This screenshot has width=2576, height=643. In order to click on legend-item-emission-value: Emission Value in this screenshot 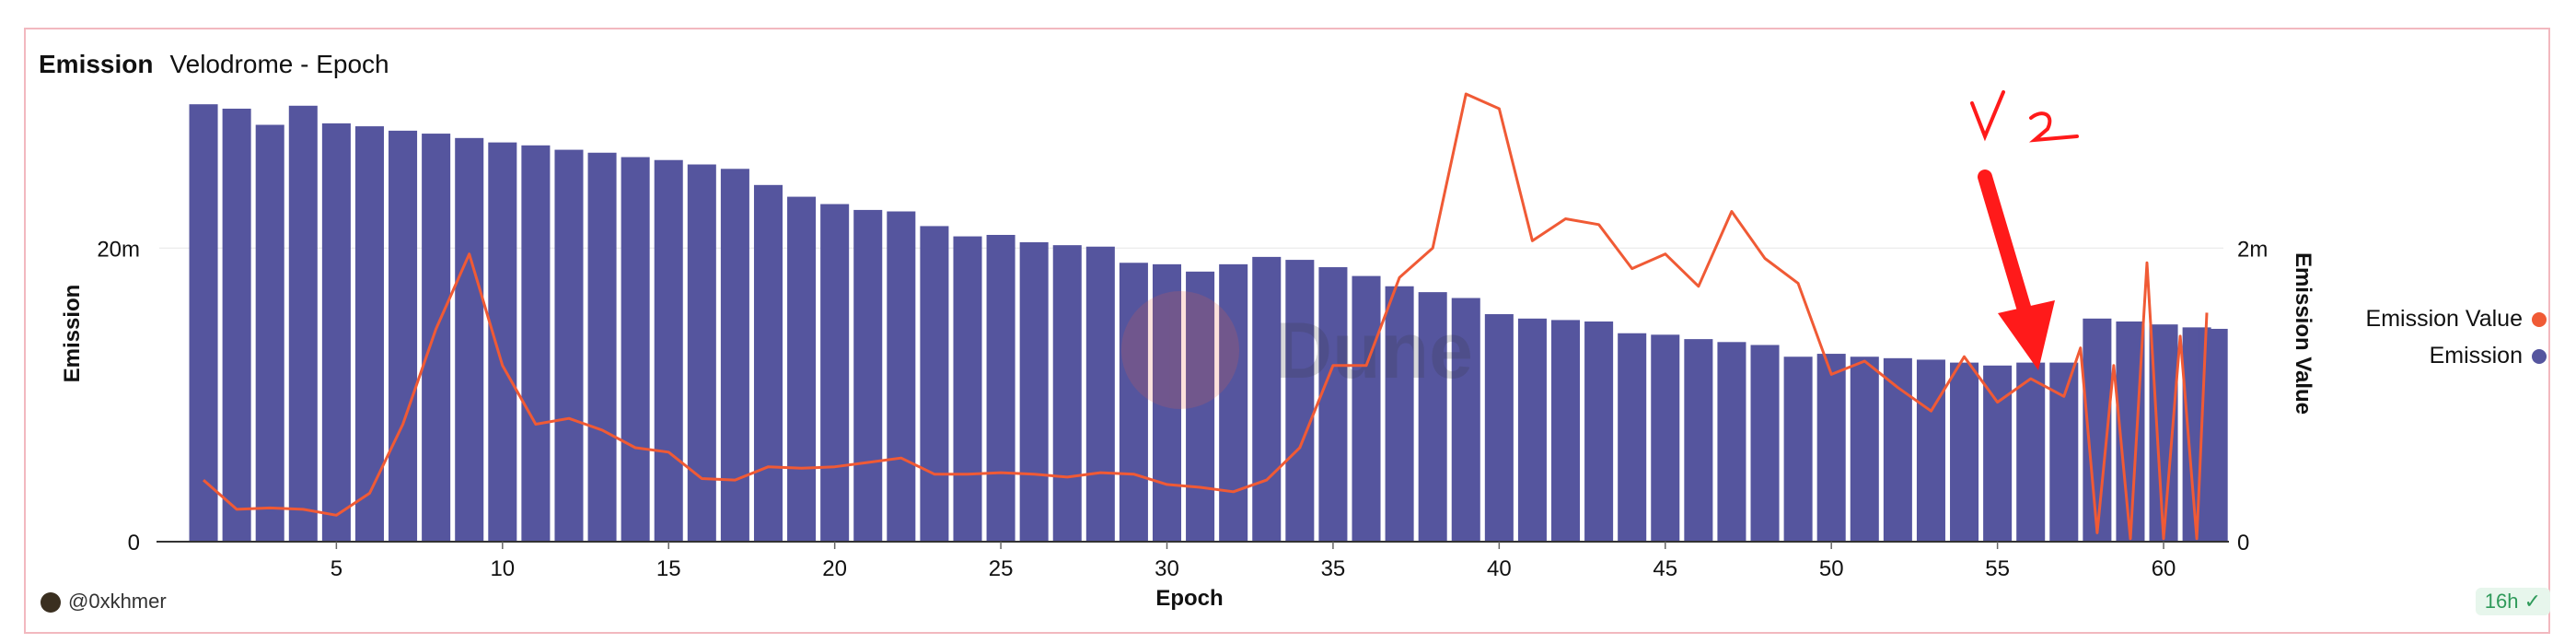, I will do `click(2456, 318)`.